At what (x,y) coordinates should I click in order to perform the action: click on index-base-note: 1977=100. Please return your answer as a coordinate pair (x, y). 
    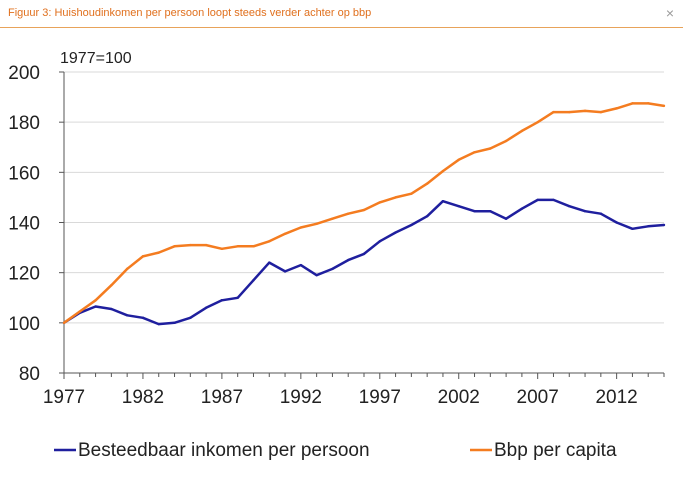
    Looking at the image, I should click on (96, 58).